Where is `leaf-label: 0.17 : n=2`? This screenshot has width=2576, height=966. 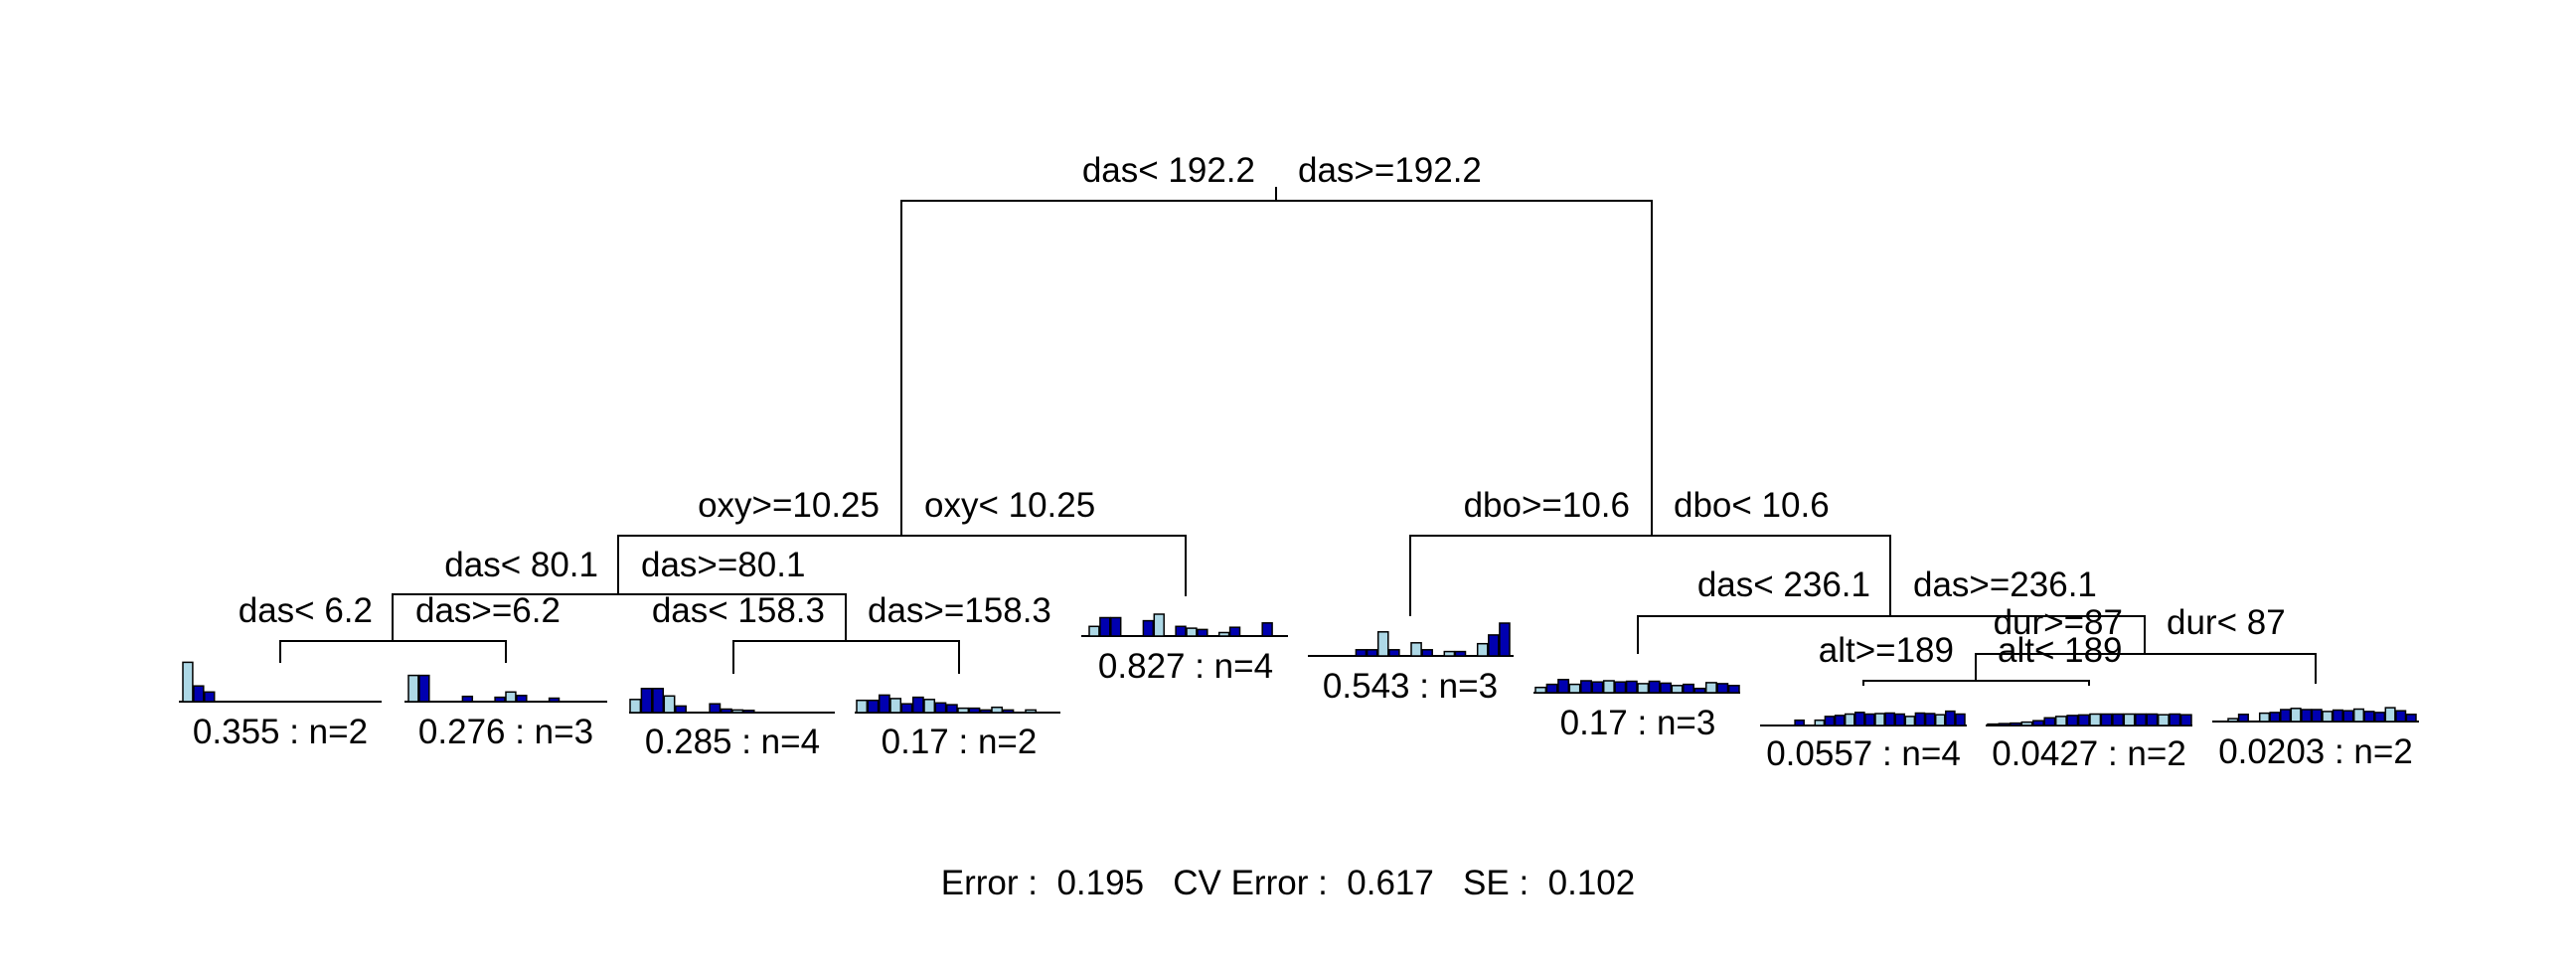
leaf-label: 0.17 : n=2 is located at coordinates (960, 742).